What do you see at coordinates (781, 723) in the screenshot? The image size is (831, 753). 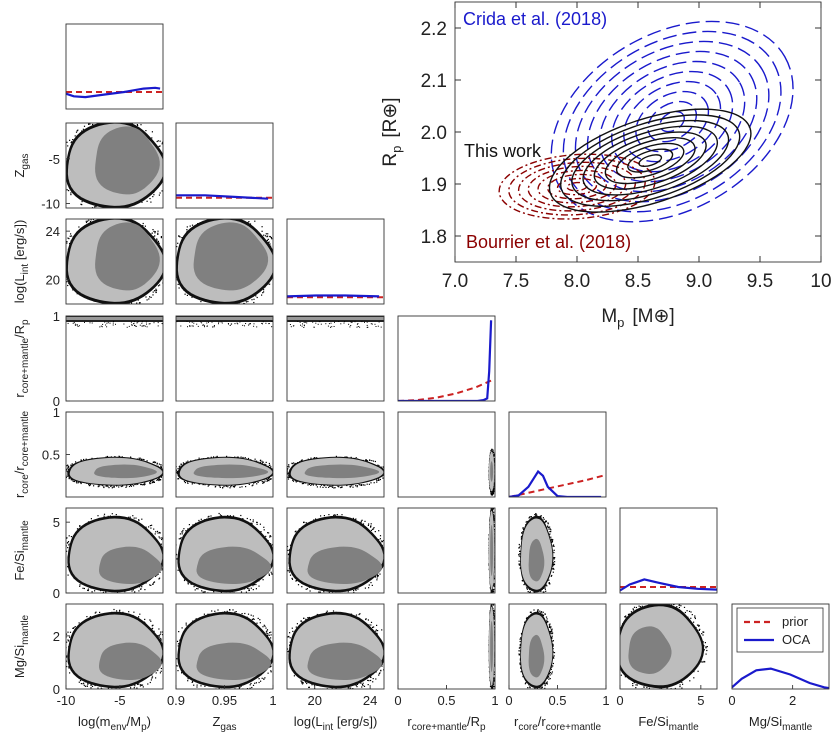 I see `x-axis-label-6: Mg/Simantle` at bounding box center [781, 723].